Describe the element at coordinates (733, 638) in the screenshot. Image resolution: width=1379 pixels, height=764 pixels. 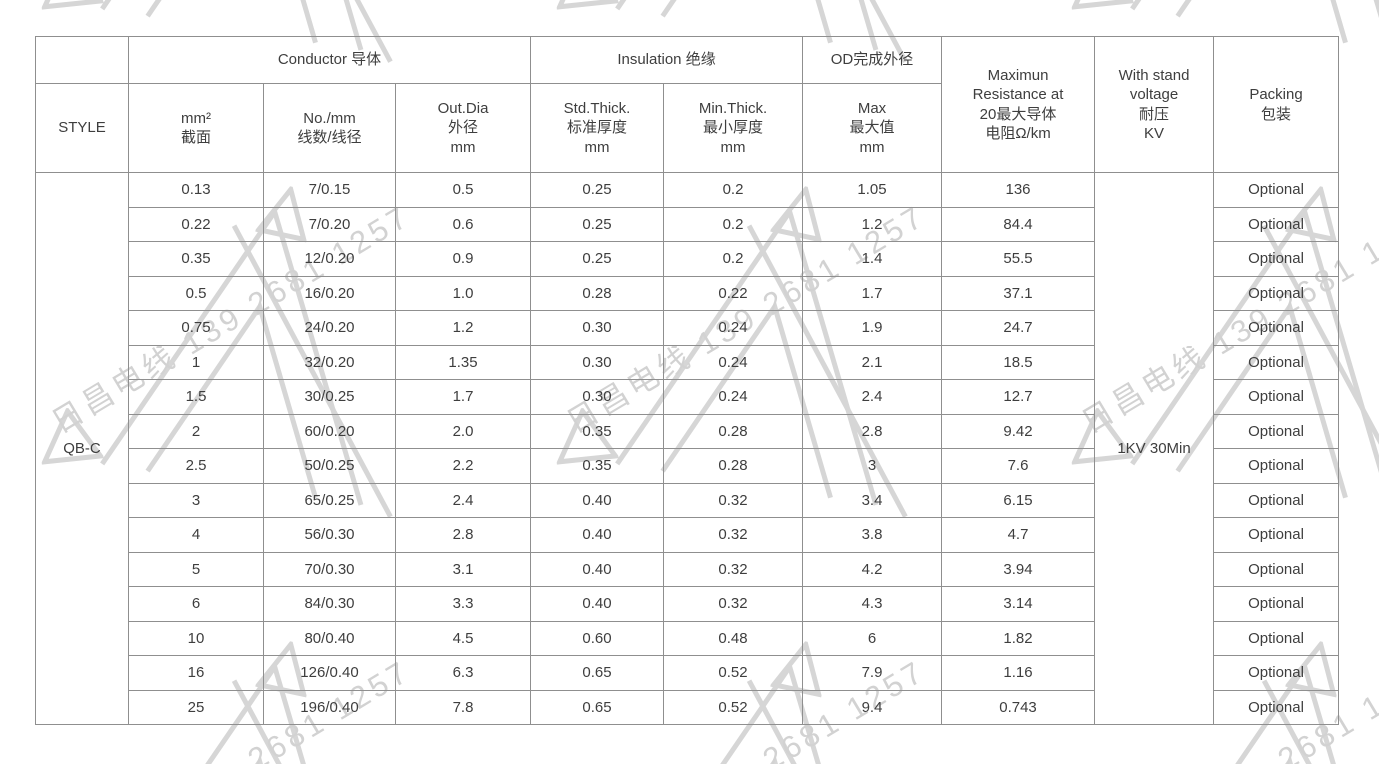
I see `cell-min_thick: 0.48` at that location.